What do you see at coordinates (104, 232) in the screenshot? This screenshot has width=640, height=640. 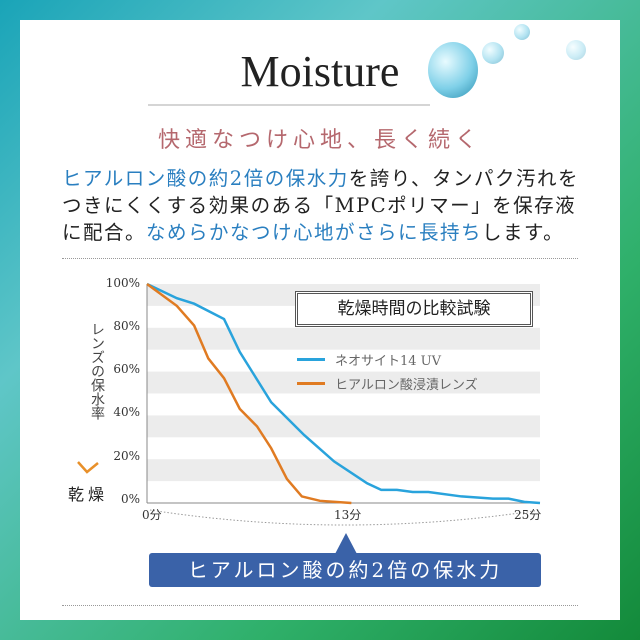 I see `text: に配合。` at bounding box center [104, 232].